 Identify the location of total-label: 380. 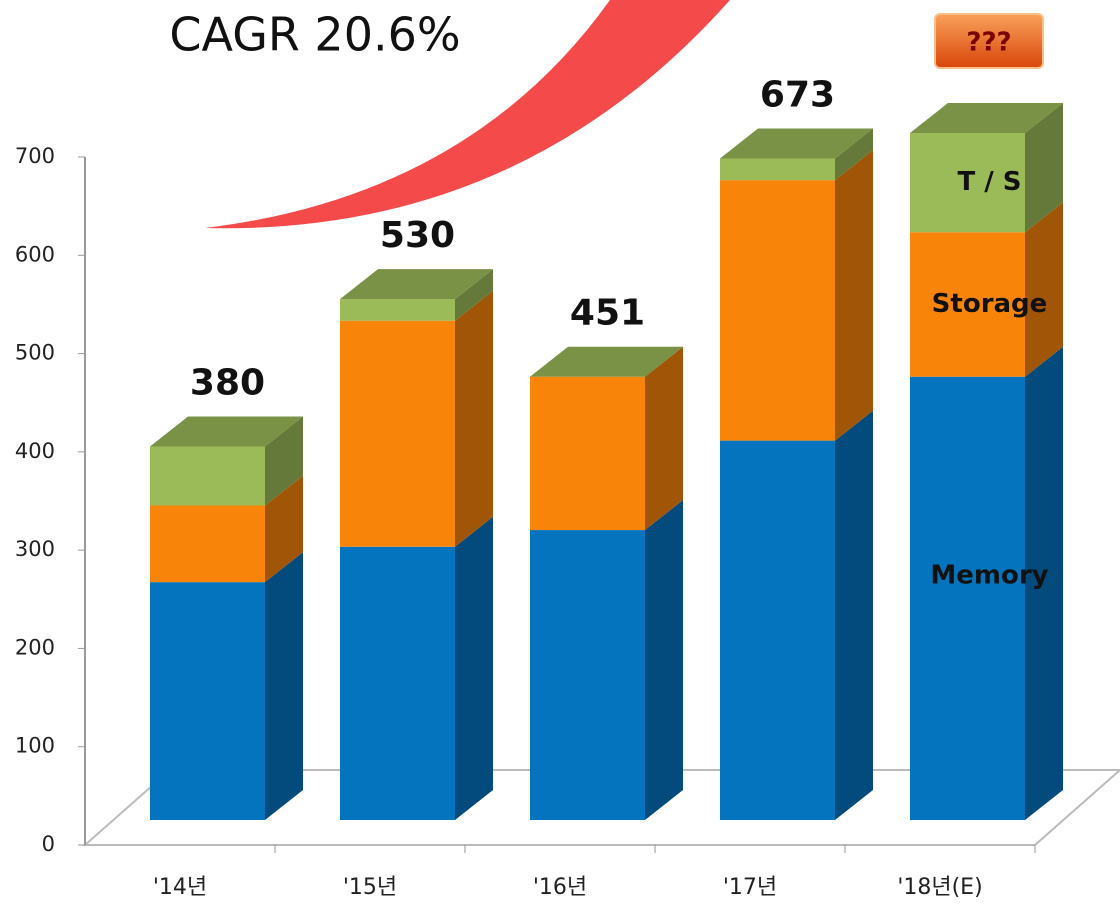
(227, 383).